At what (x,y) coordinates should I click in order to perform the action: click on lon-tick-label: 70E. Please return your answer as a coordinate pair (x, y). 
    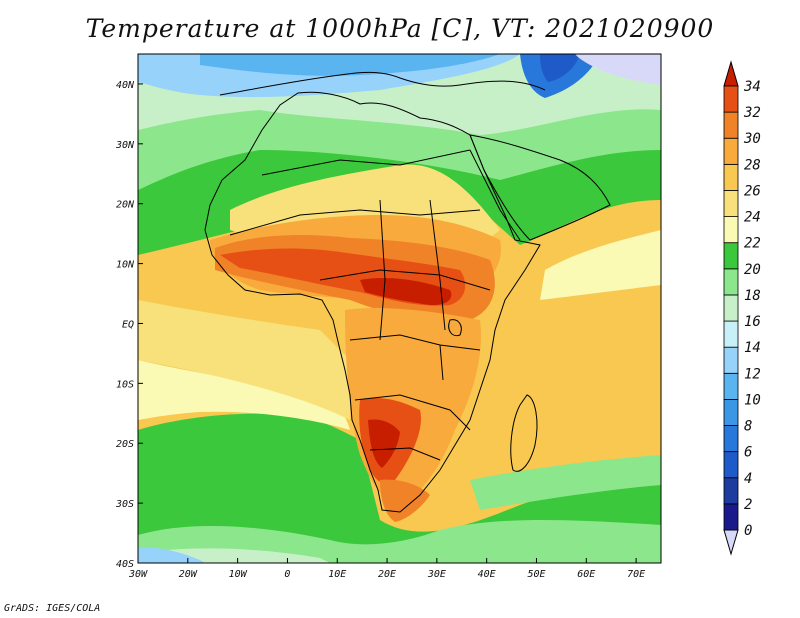
    Looking at the image, I should click on (636, 574).